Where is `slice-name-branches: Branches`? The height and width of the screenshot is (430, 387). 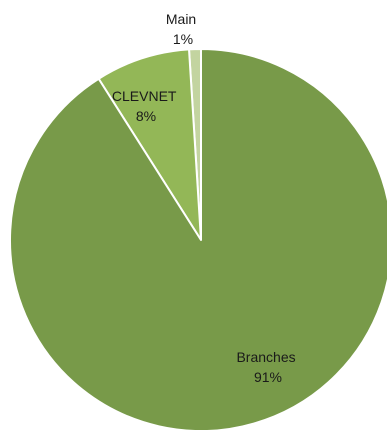
slice-name-branches: Branches is located at coordinates (265, 357).